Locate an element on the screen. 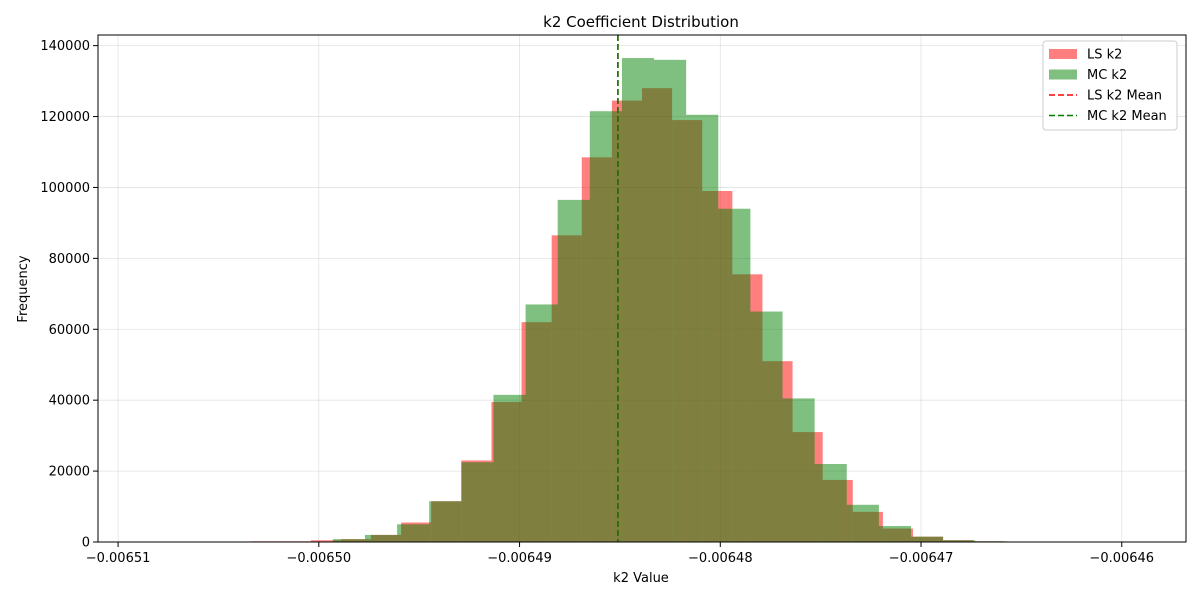 This screenshot has height=600, width=1200. legend: LS k2 MC k2 LS k2 Mean MC k2 Mean is located at coordinates (1110, 85).